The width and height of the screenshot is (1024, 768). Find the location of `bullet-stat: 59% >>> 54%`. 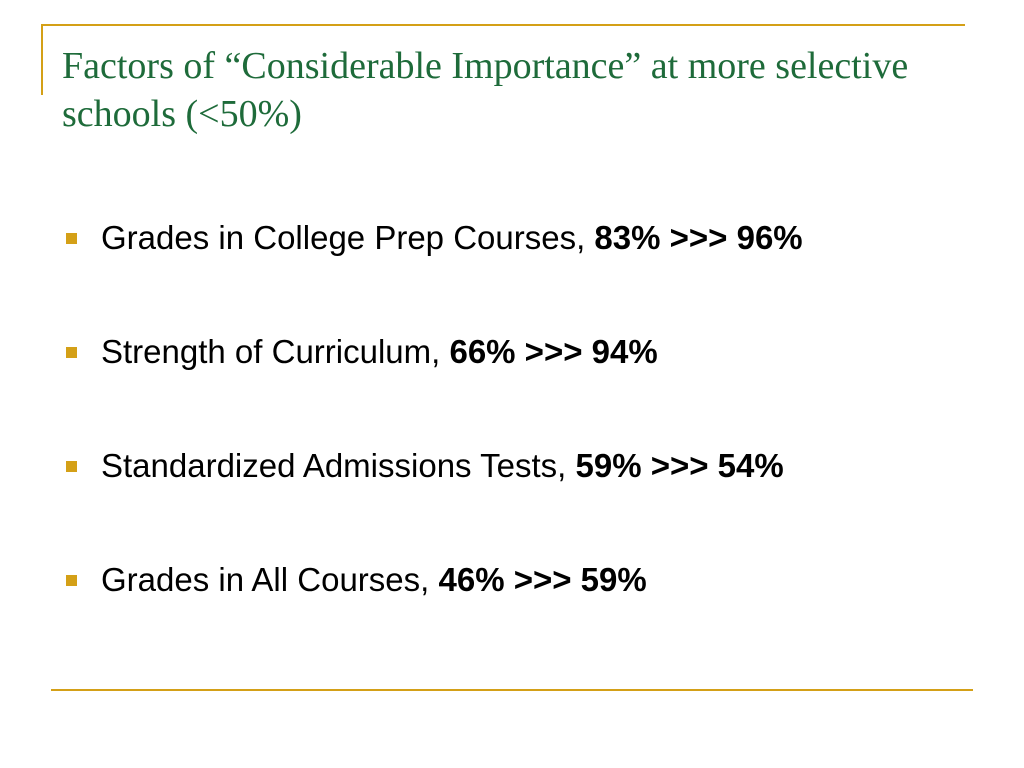

bullet-stat: 59% >>> 54% is located at coordinates (679, 465).